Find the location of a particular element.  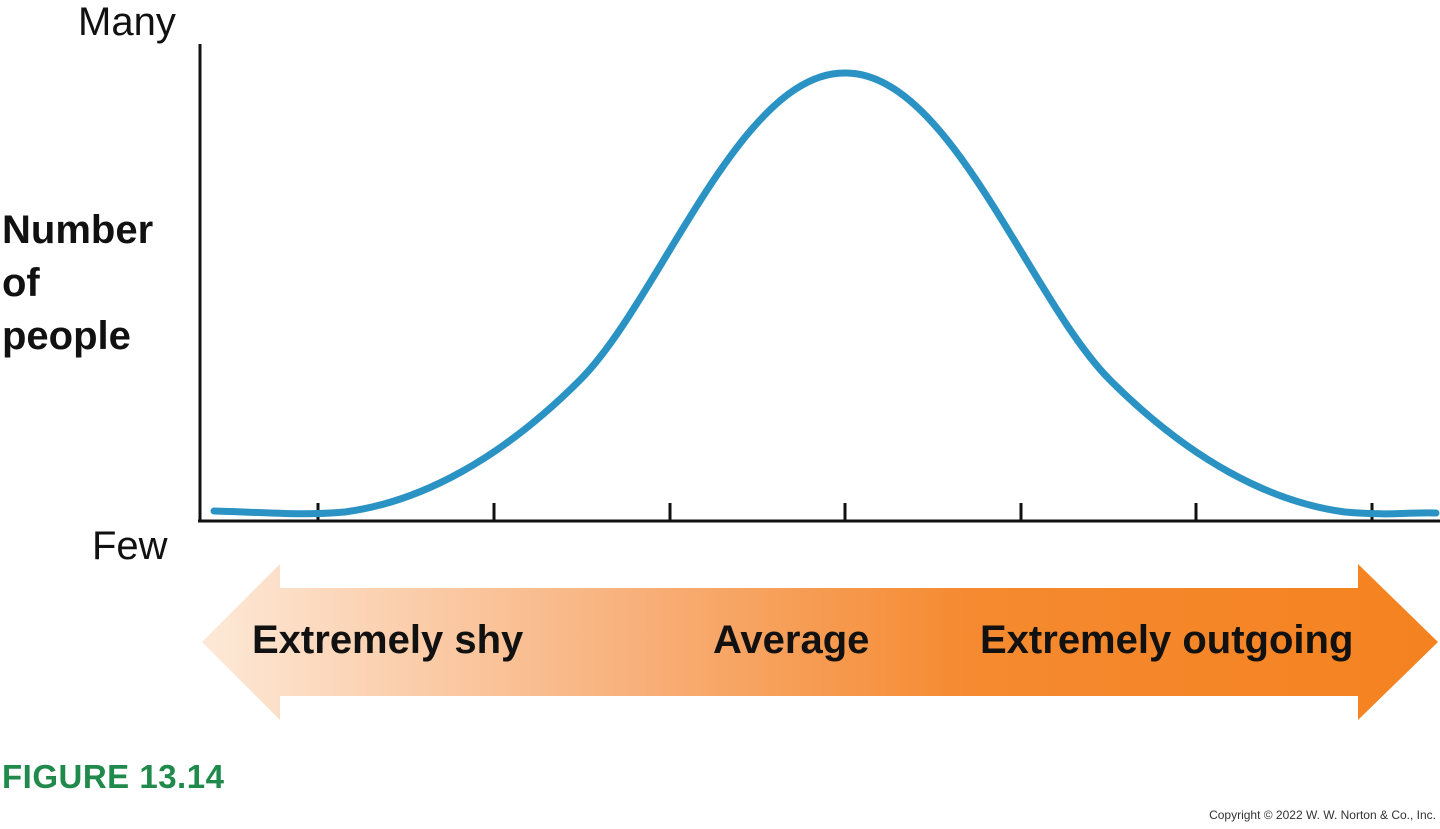

arrow-label-average: Average is located at coordinates (791, 640).